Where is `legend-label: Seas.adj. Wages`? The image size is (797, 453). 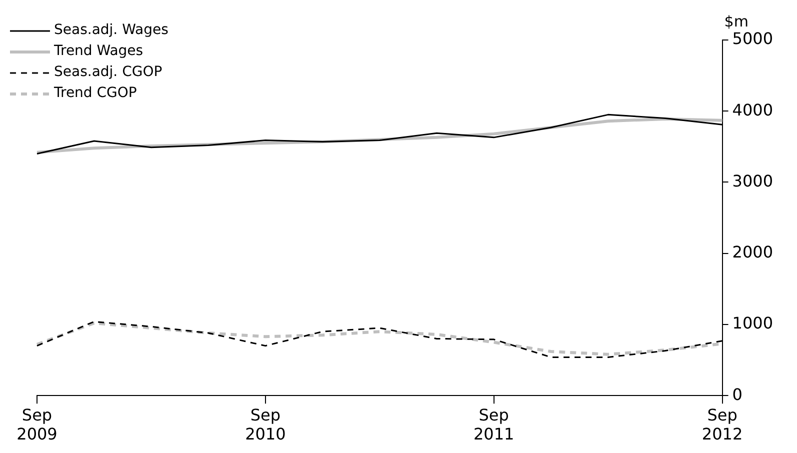 legend-label: Seas.adj. Wages is located at coordinates (111, 30).